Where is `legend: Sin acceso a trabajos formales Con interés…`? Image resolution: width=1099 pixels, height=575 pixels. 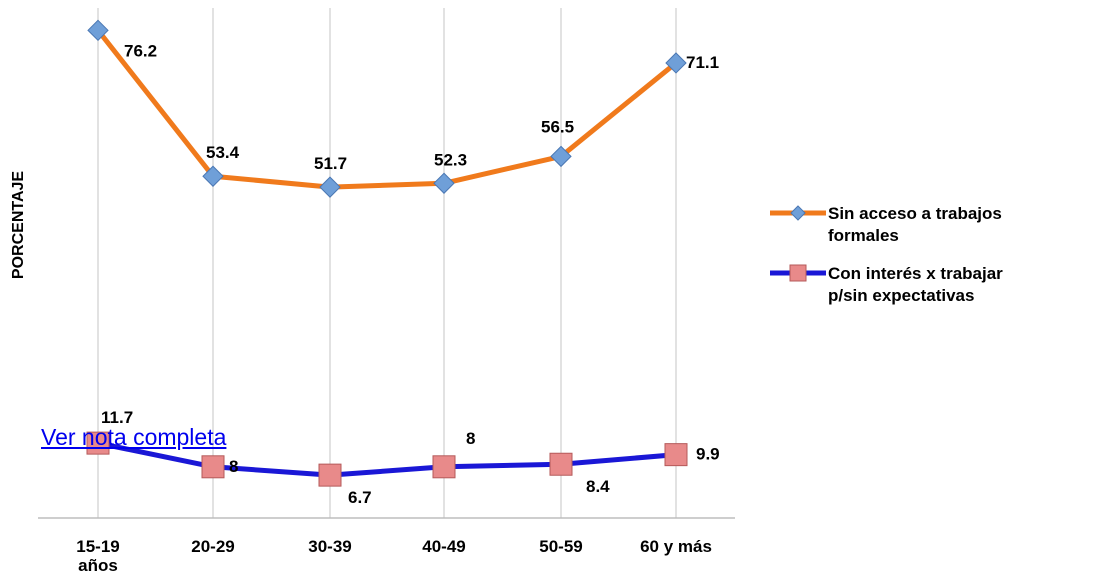 legend: Sin acceso a trabajos formales Con interés… is located at coordinates (886, 254).